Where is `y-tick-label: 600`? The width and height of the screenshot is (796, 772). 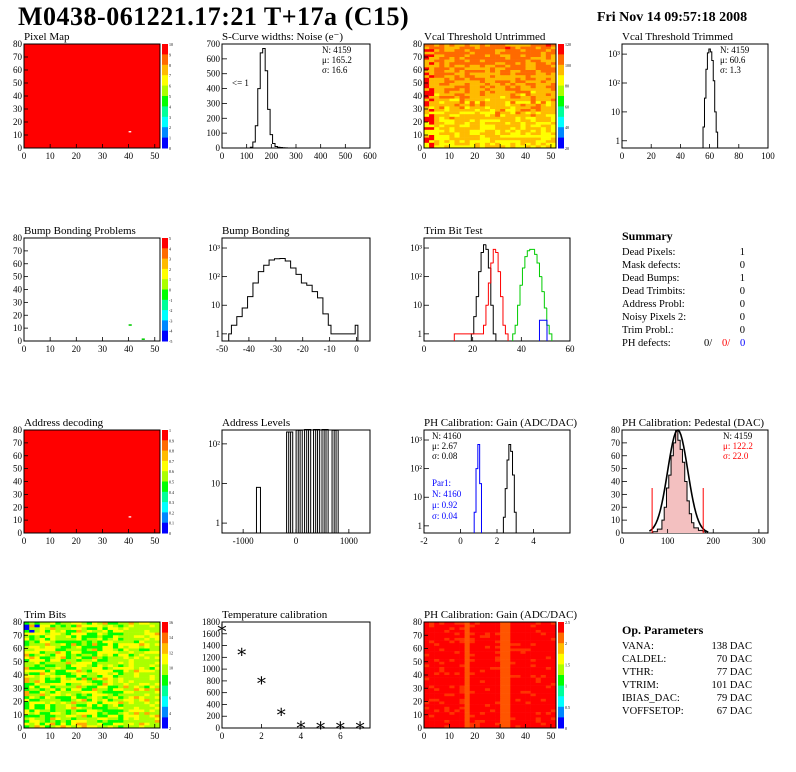
y-tick-label: 600 is located at coordinates (214, 693).